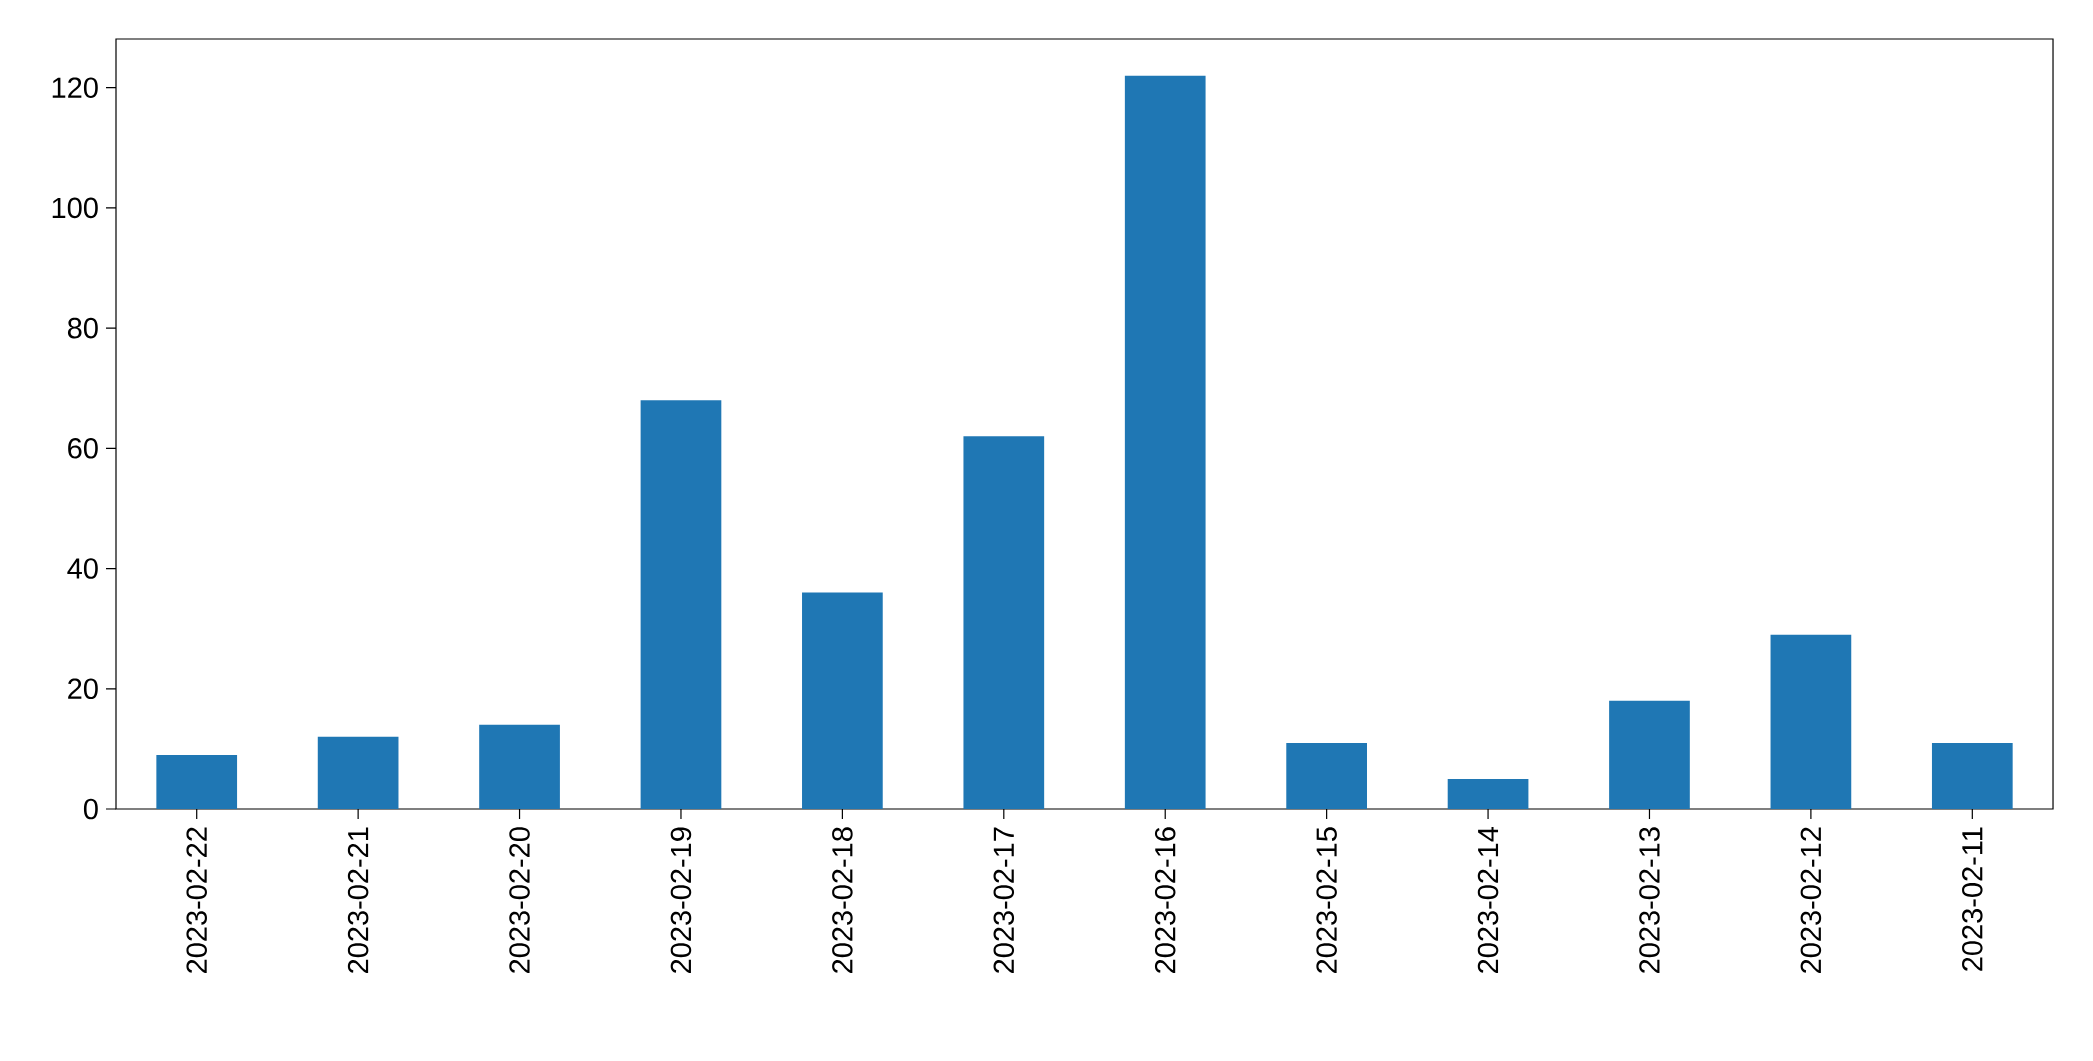 This screenshot has height=1061, width=2093. I want to click on x-tick-label: 2023-02-11, so click(1972, 899).